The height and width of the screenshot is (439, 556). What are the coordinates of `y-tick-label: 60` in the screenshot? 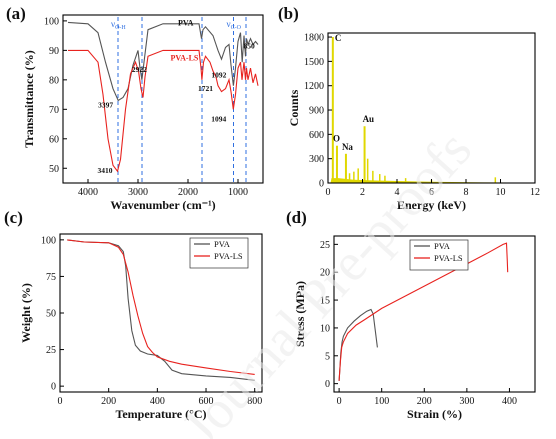 It's located at (54, 139).